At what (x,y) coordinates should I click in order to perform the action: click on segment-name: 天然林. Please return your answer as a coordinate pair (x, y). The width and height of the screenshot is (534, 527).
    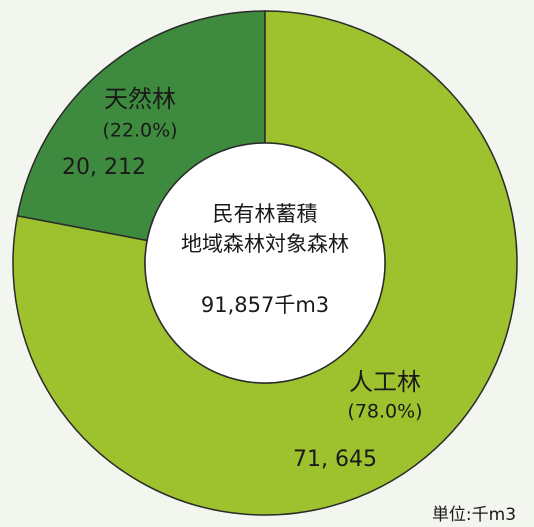
    Looking at the image, I should click on (140, 99).